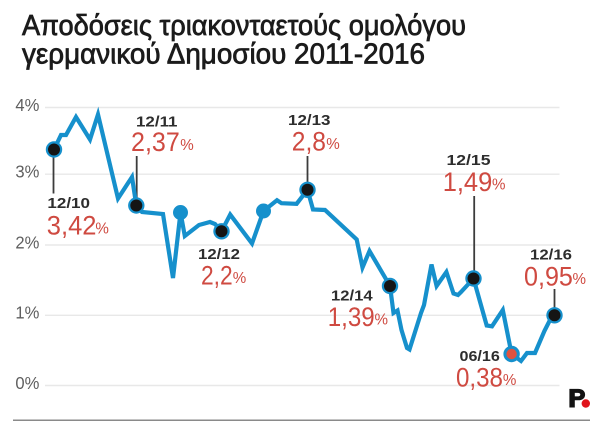  What do you see at coordinates (551, 256) in the screenshot?
I see `svg-text: 12/16` at bounding box center [551, 256].